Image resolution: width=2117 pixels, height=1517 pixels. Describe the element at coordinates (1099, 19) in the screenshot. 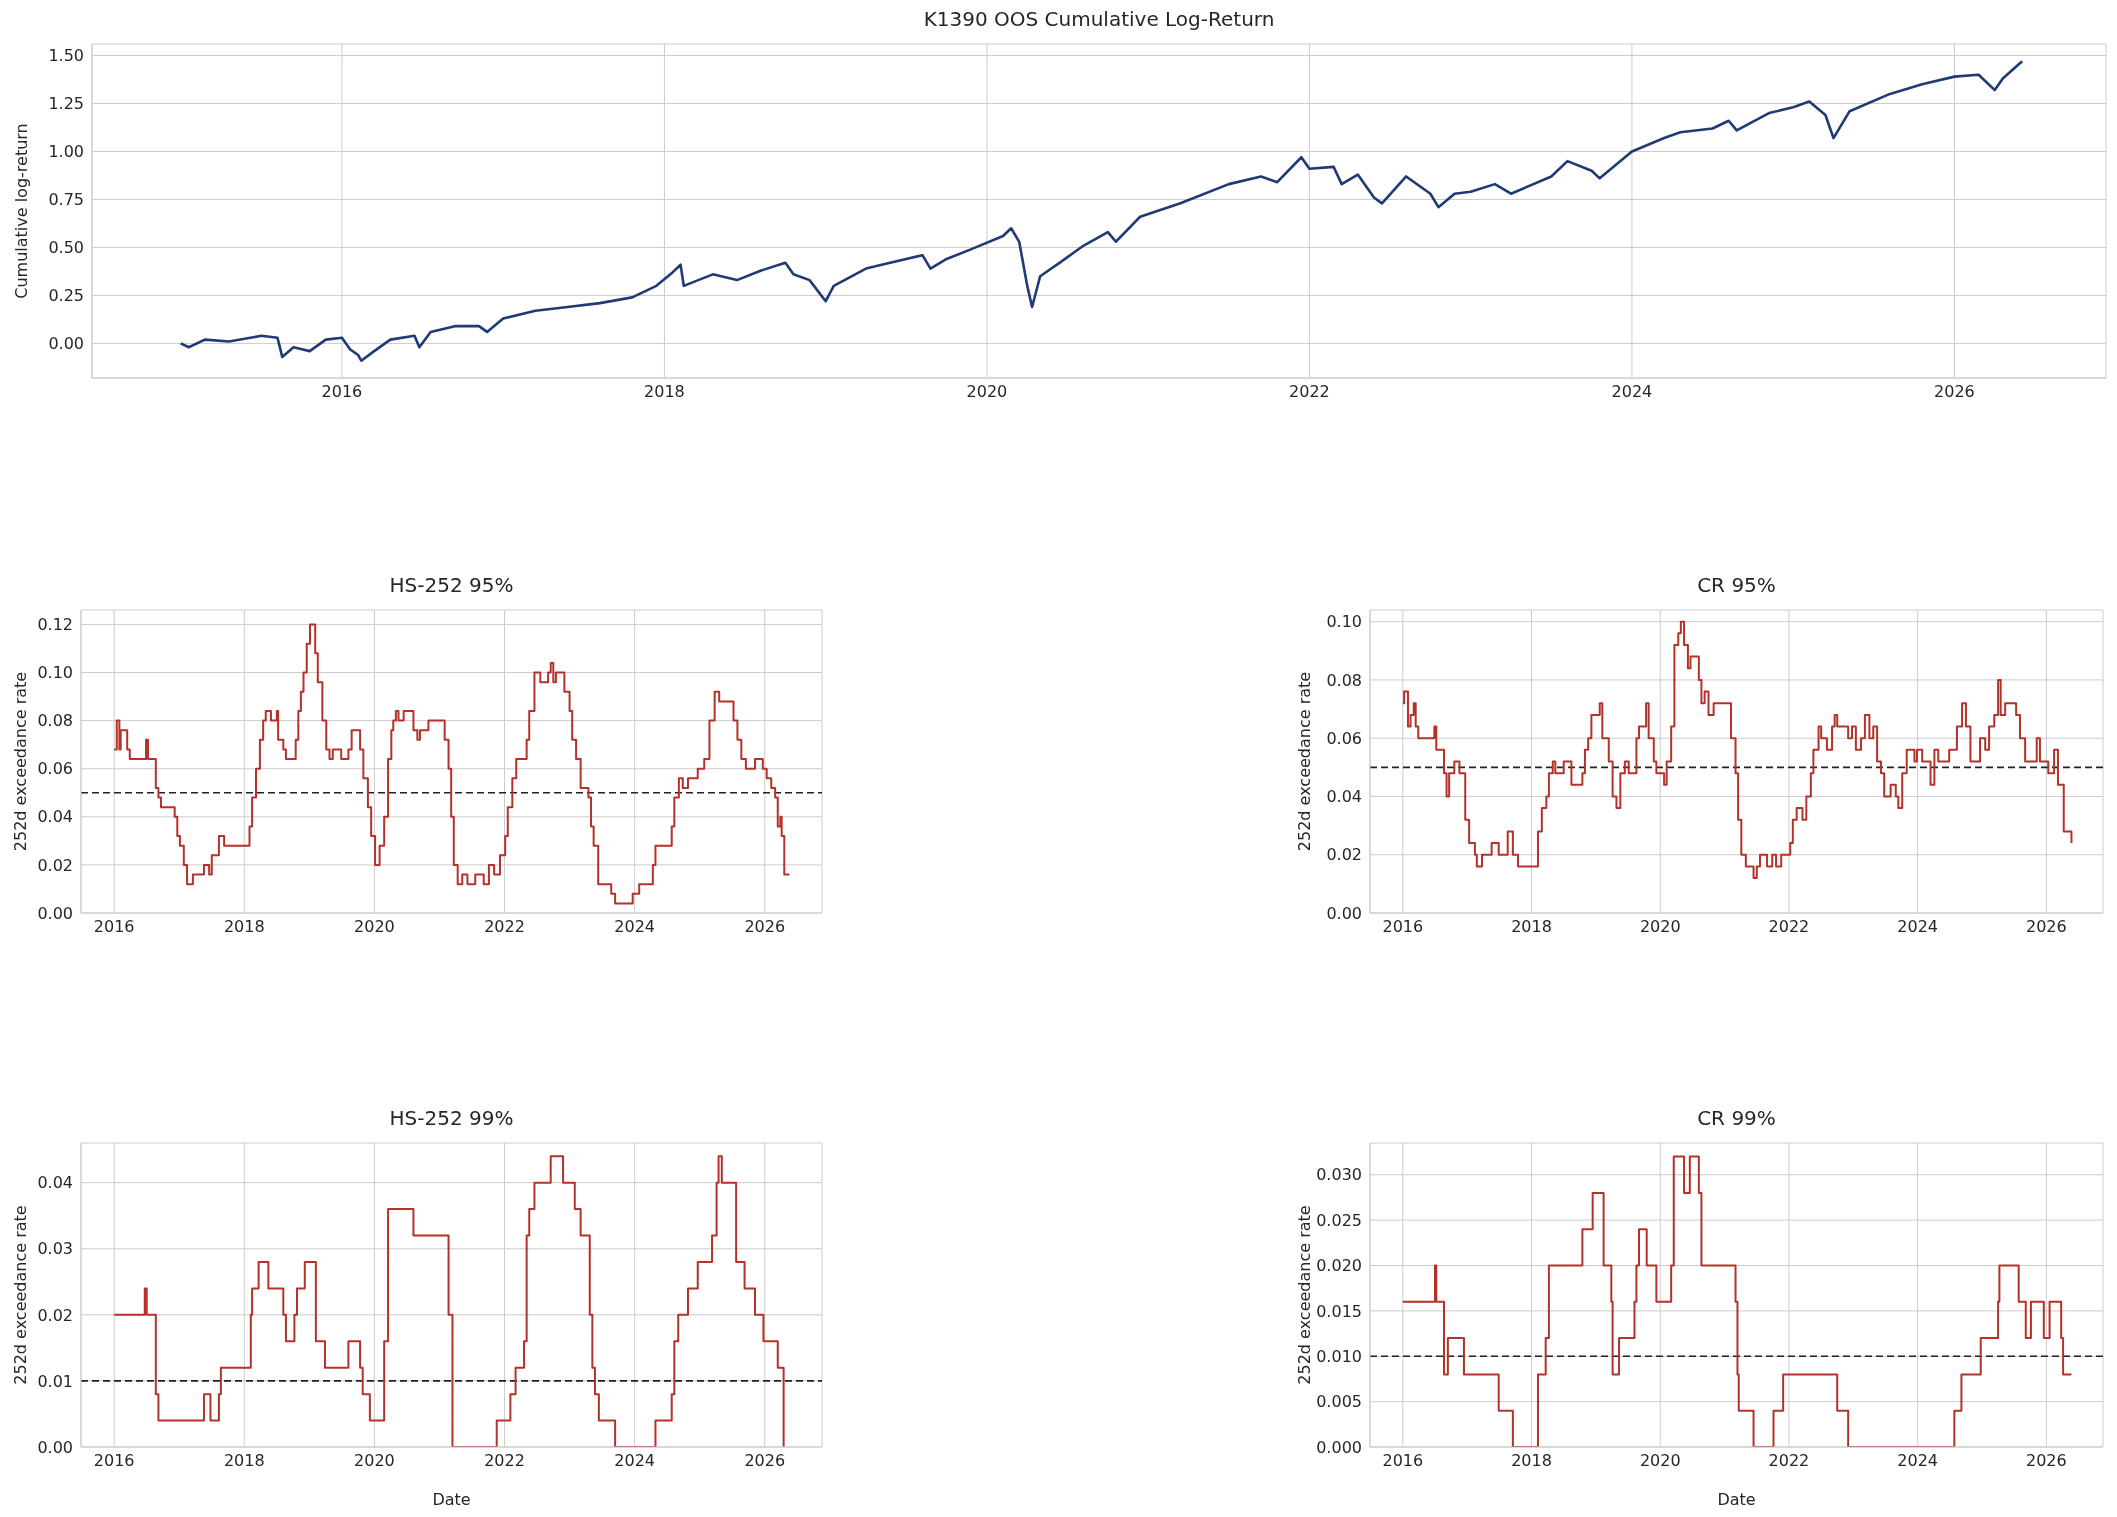

I see `chart-title: K1390 OOS Cumulative Log-Return` at that location.